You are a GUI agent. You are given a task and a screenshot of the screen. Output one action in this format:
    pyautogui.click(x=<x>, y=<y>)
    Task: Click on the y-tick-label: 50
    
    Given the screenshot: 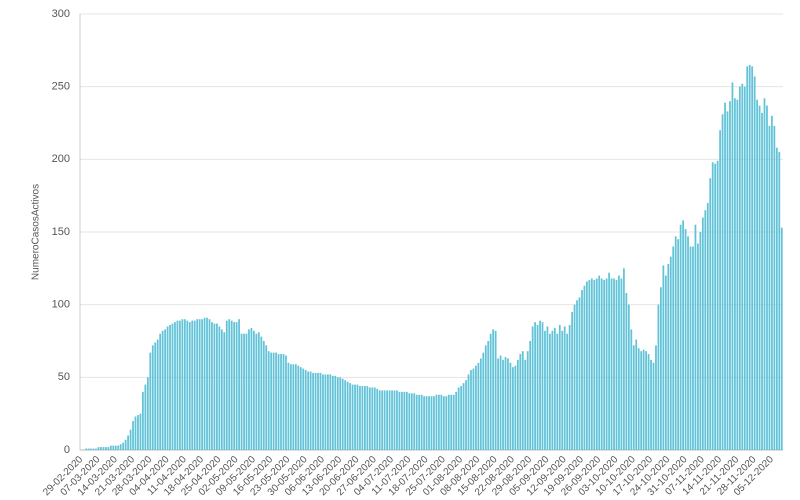 What is the action you would take?
    pyautogui.click(x=64, y=377)
    